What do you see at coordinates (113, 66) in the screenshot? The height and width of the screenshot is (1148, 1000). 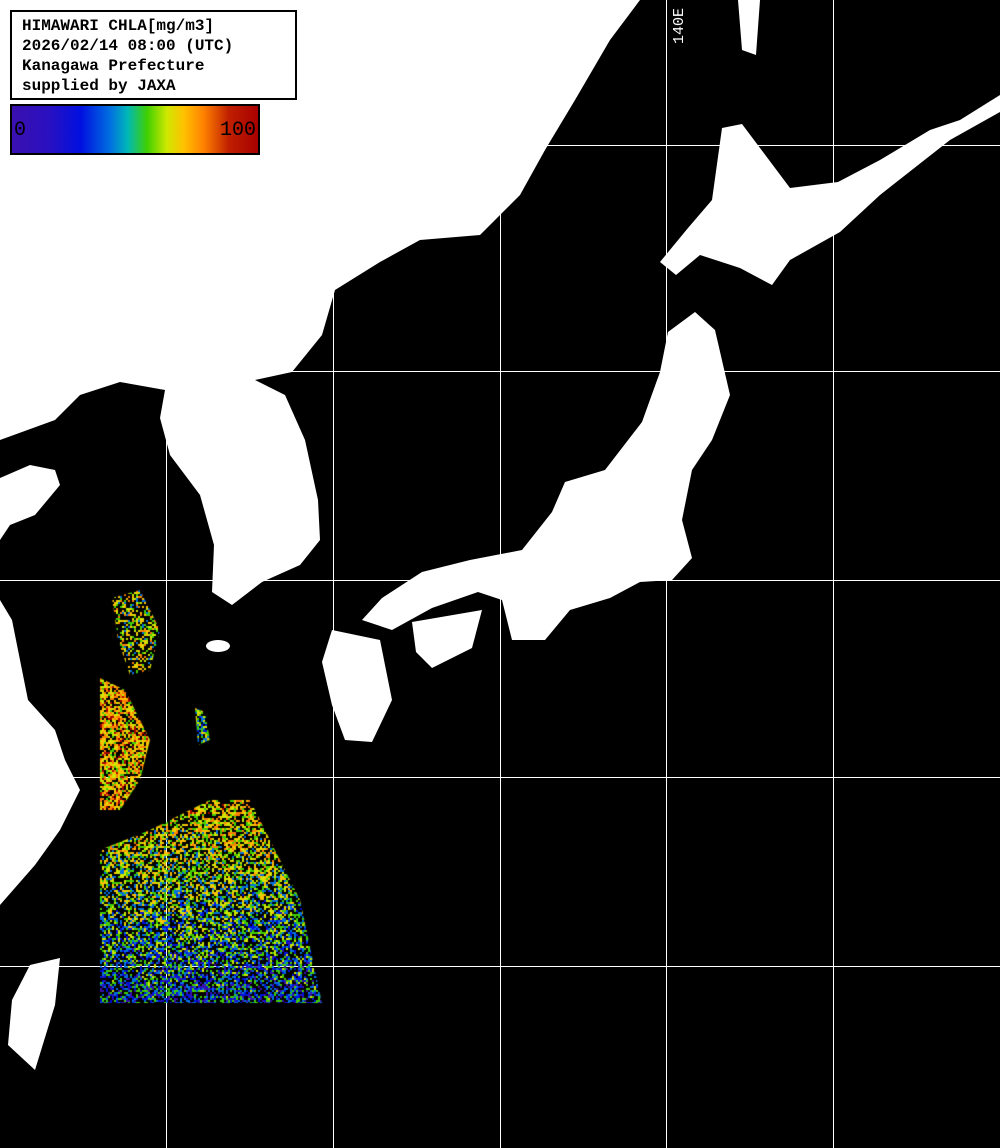 I see `info-region: Kanagawa Prefecture` at bounding box center [113, 66].